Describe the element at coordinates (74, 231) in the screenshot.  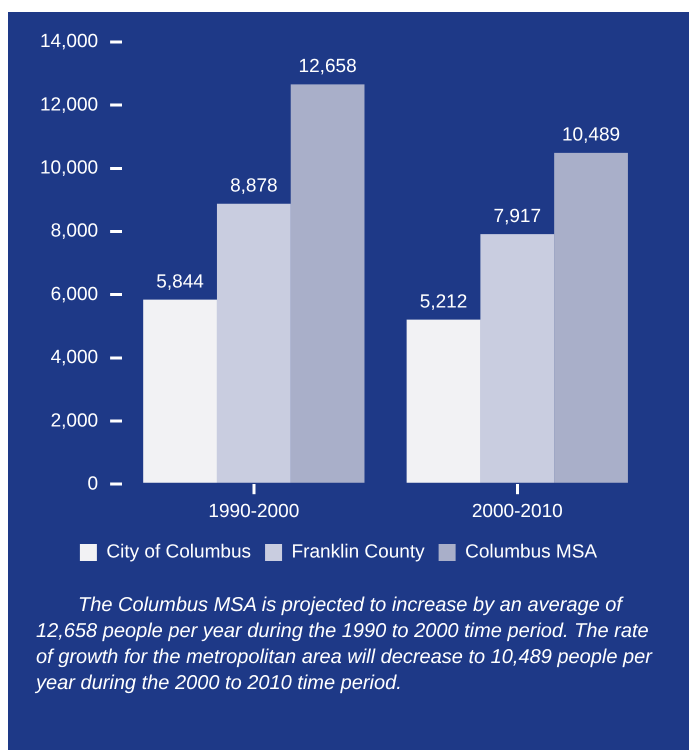
I see `y-tick-label: 8,000` at that location.